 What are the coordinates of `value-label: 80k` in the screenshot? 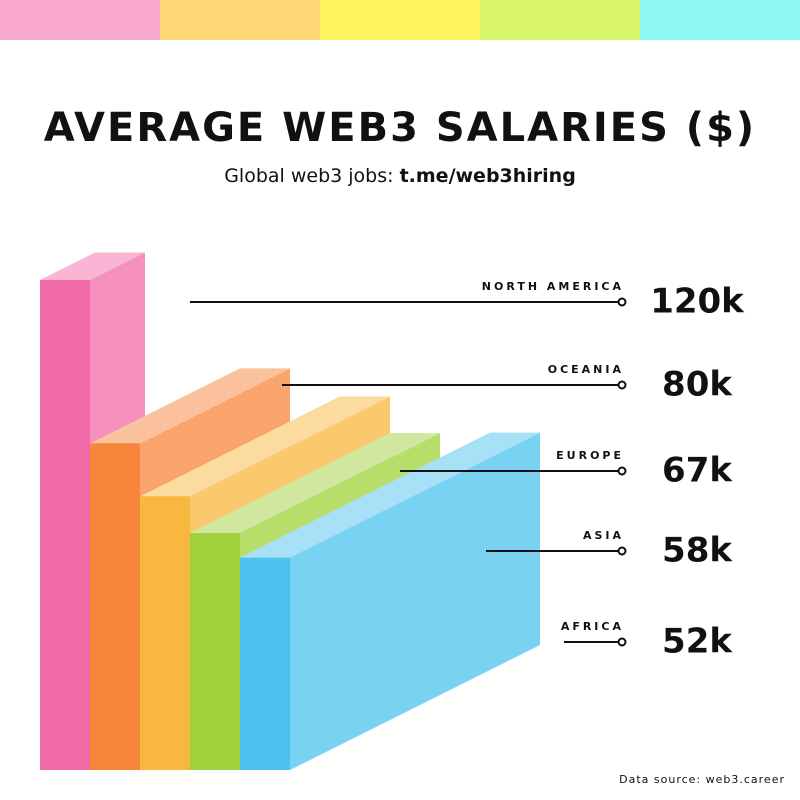 It's located at (697, 385).